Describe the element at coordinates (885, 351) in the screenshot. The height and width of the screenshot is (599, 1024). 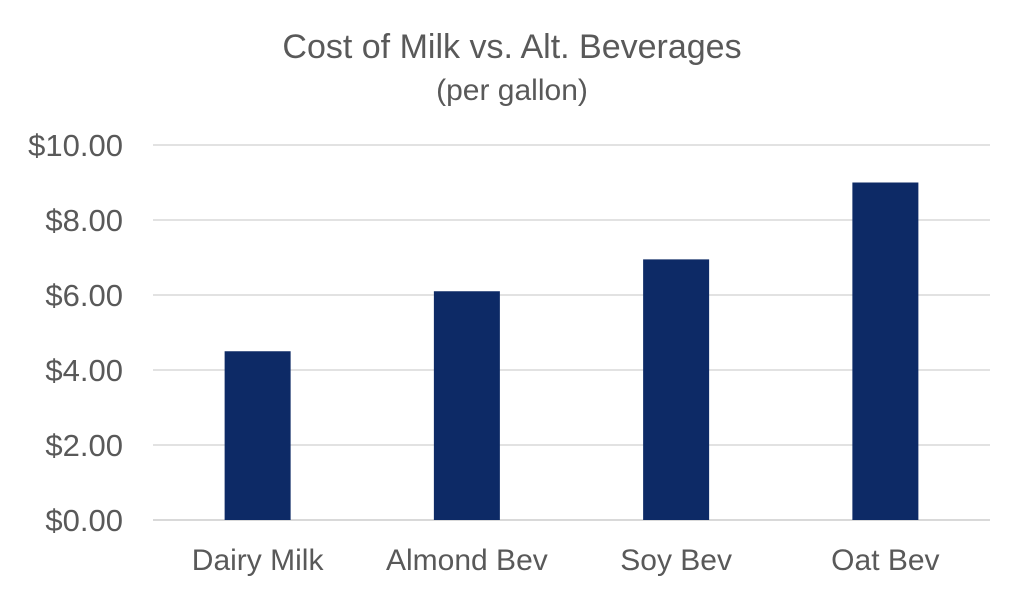
I see `bar-oat-bev` at that location.